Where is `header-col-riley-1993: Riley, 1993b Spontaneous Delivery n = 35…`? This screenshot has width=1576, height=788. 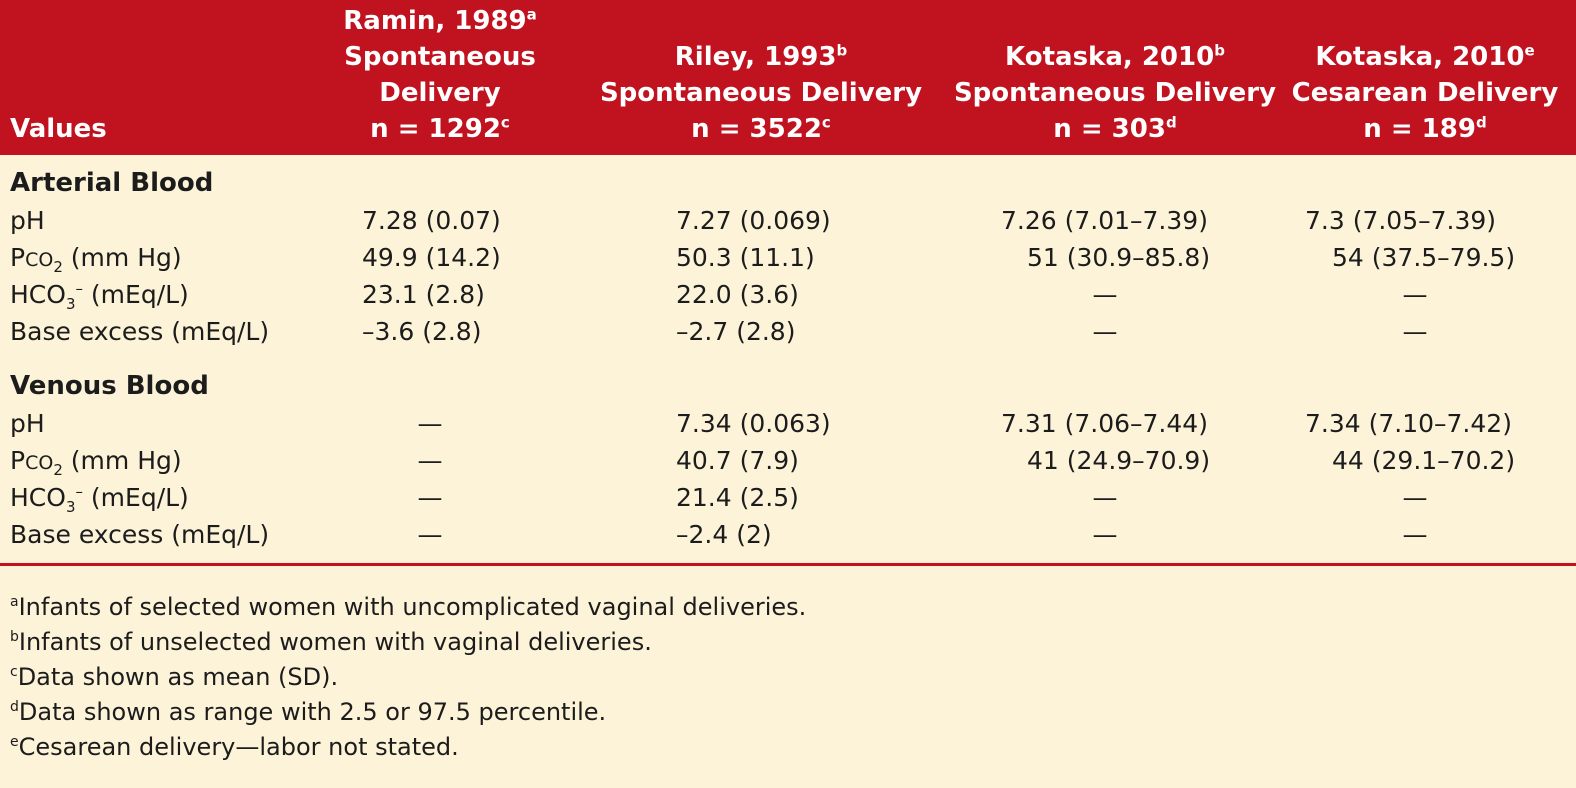 header-col-riley-1993: Riley, 1993b Spontaneous Delivery n = 35… is located at coordinates (761, 93).